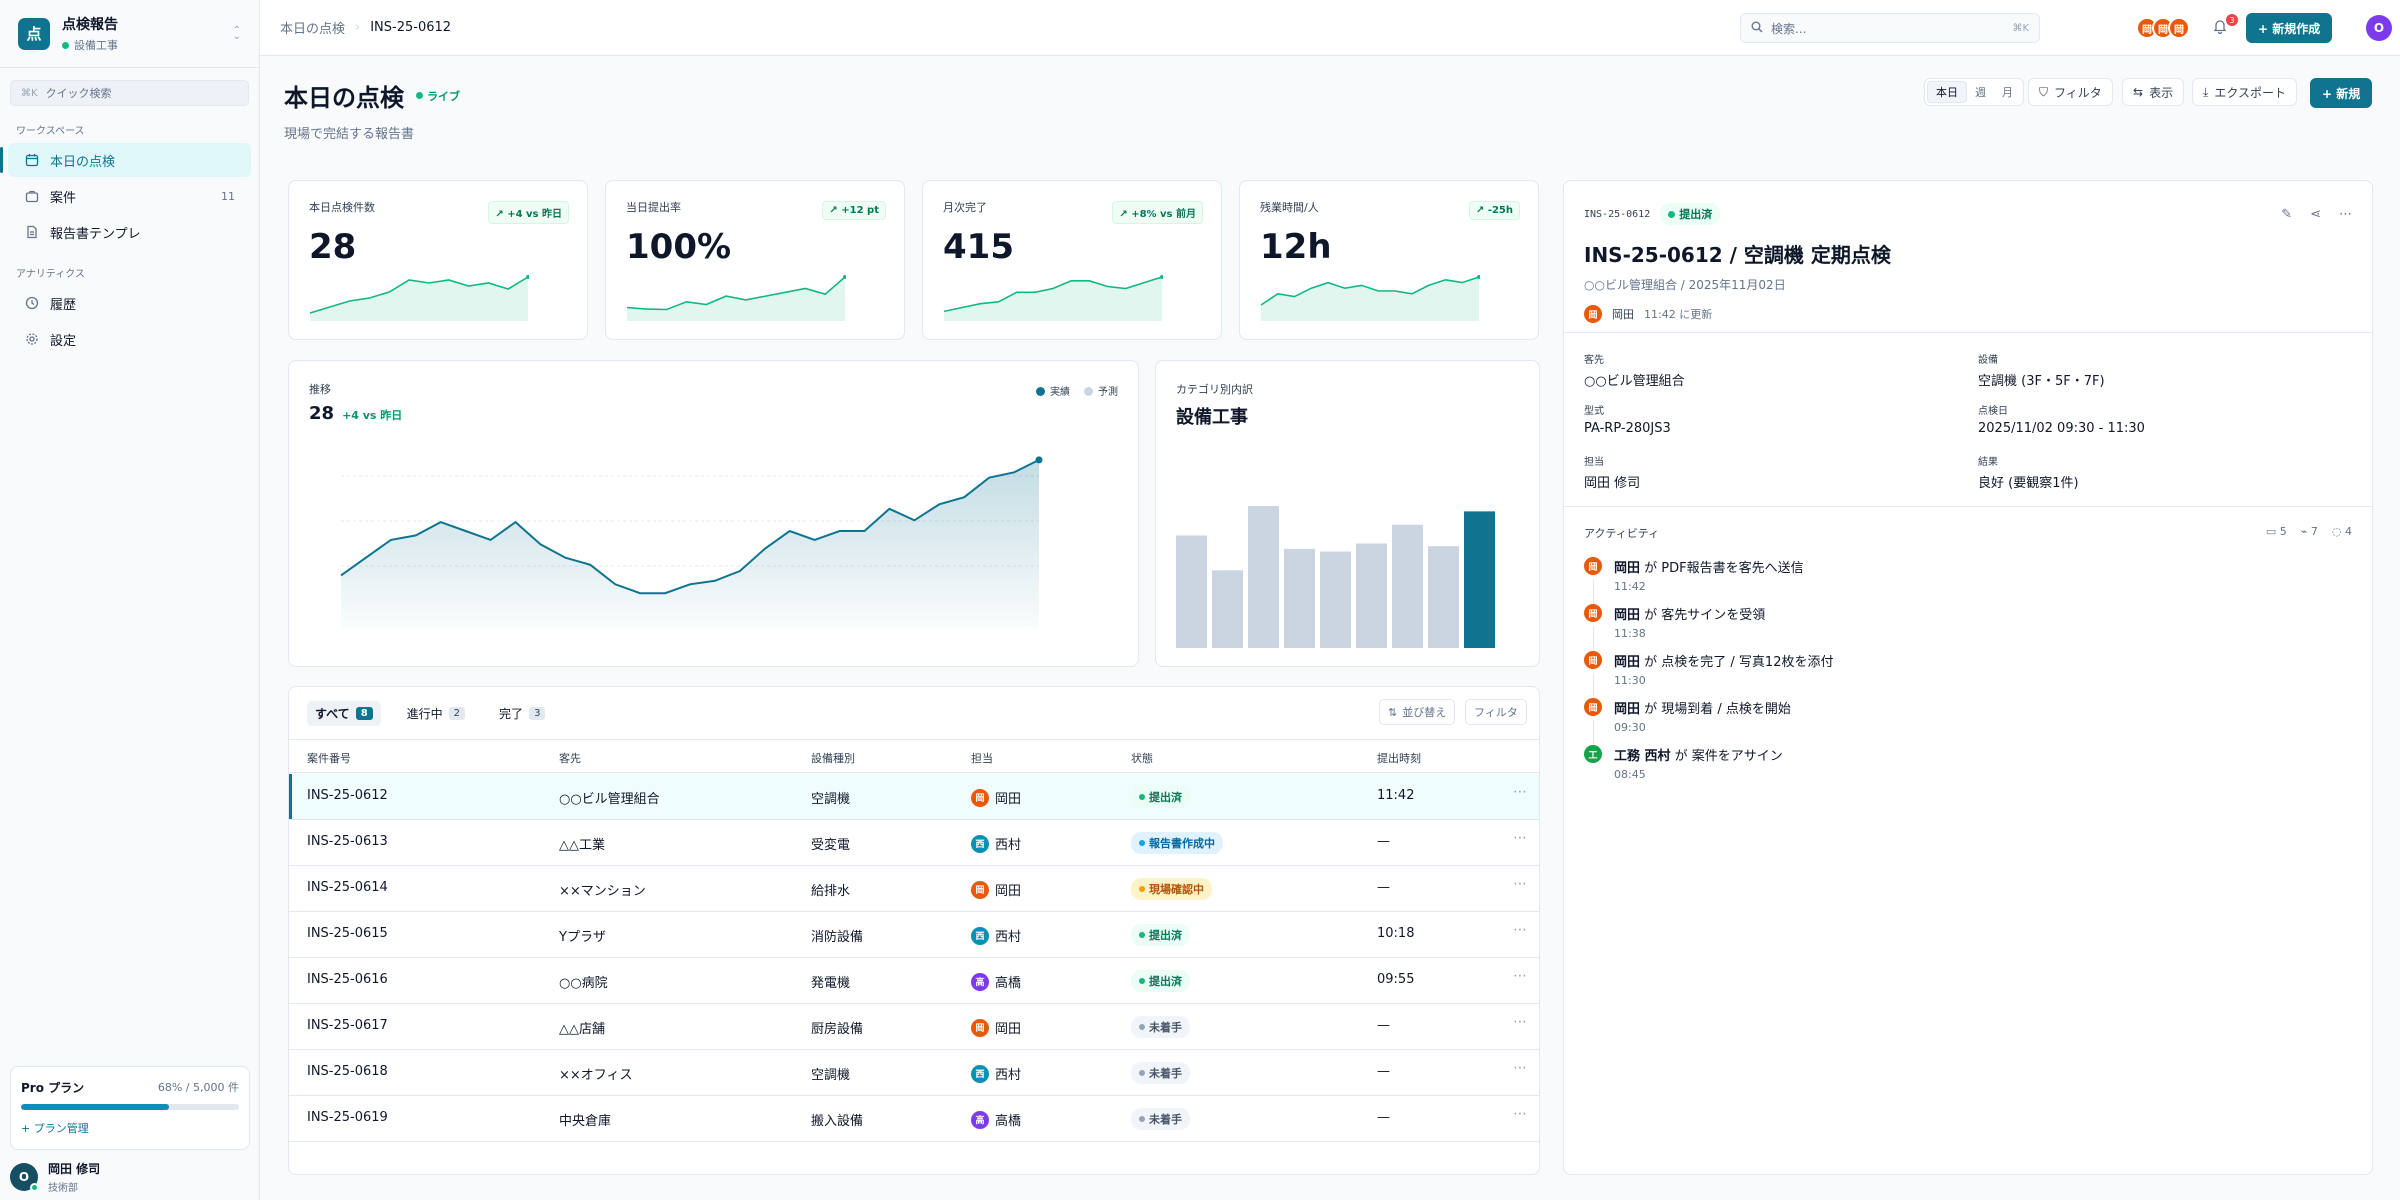 The width and height of the screenshot is (2400, 1200). What do you see at coordinates (2379, 28) in the screenshot?
I see `user-avatar: O` at bounding box center [2379, 28].